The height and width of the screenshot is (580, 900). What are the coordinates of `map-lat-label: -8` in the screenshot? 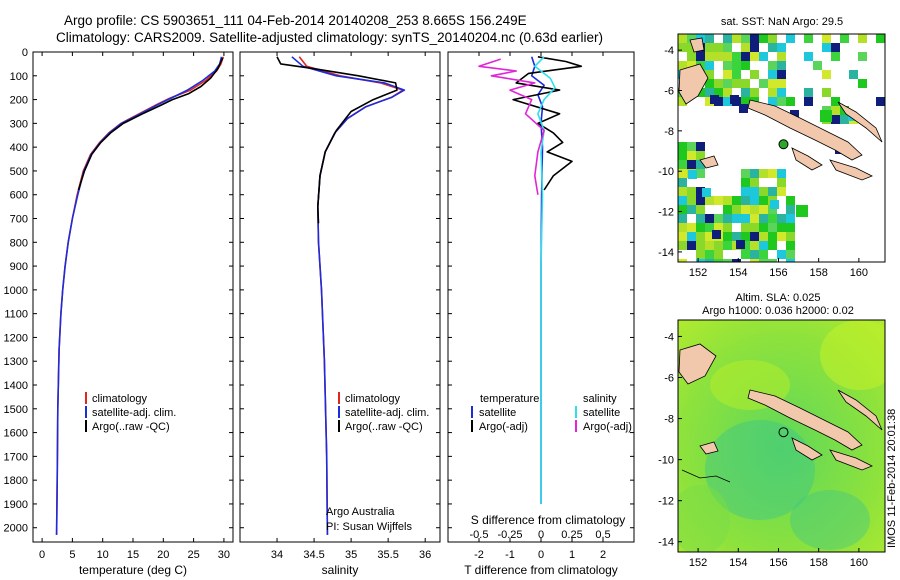 It's located at (669, 420).